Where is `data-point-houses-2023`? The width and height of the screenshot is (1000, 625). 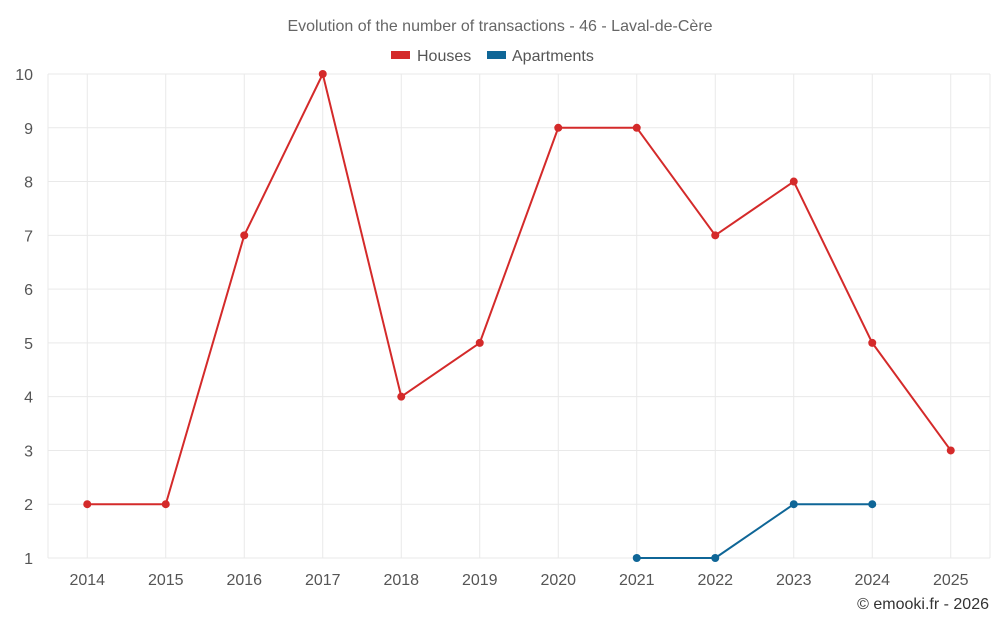 data-point-houses-2023 is located at coordinates (793, 181).